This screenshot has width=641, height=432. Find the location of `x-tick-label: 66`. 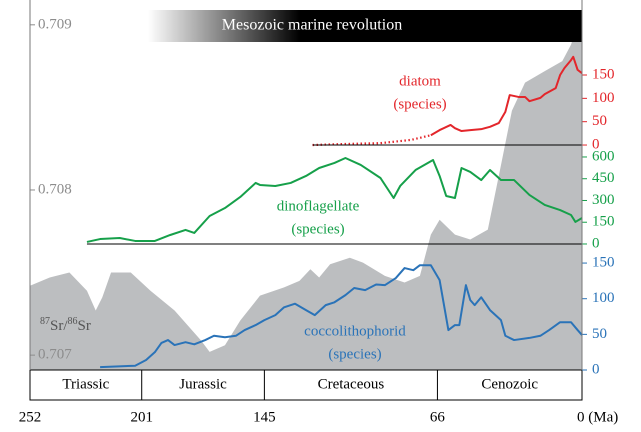

x-tick-label: 66 is located at coordinates (438, 417).